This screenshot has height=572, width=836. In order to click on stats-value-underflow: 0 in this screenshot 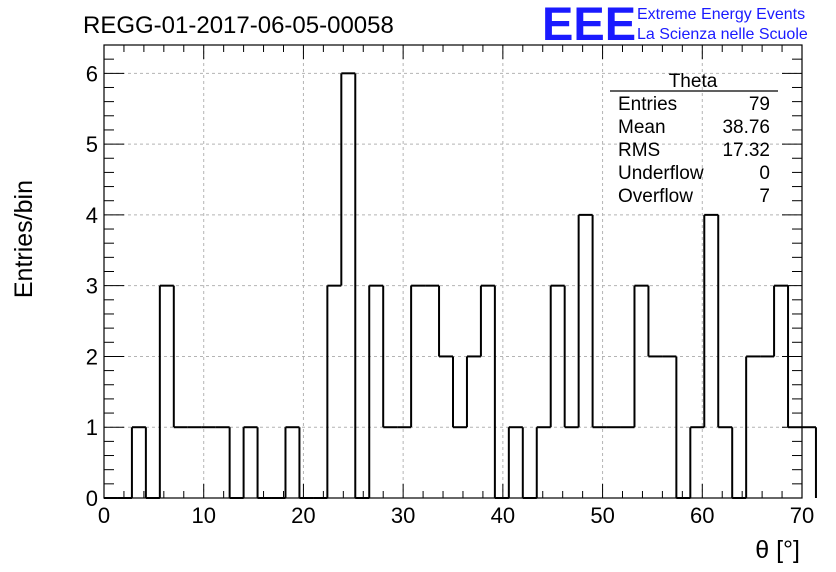, I will do `click(764, 173)`.